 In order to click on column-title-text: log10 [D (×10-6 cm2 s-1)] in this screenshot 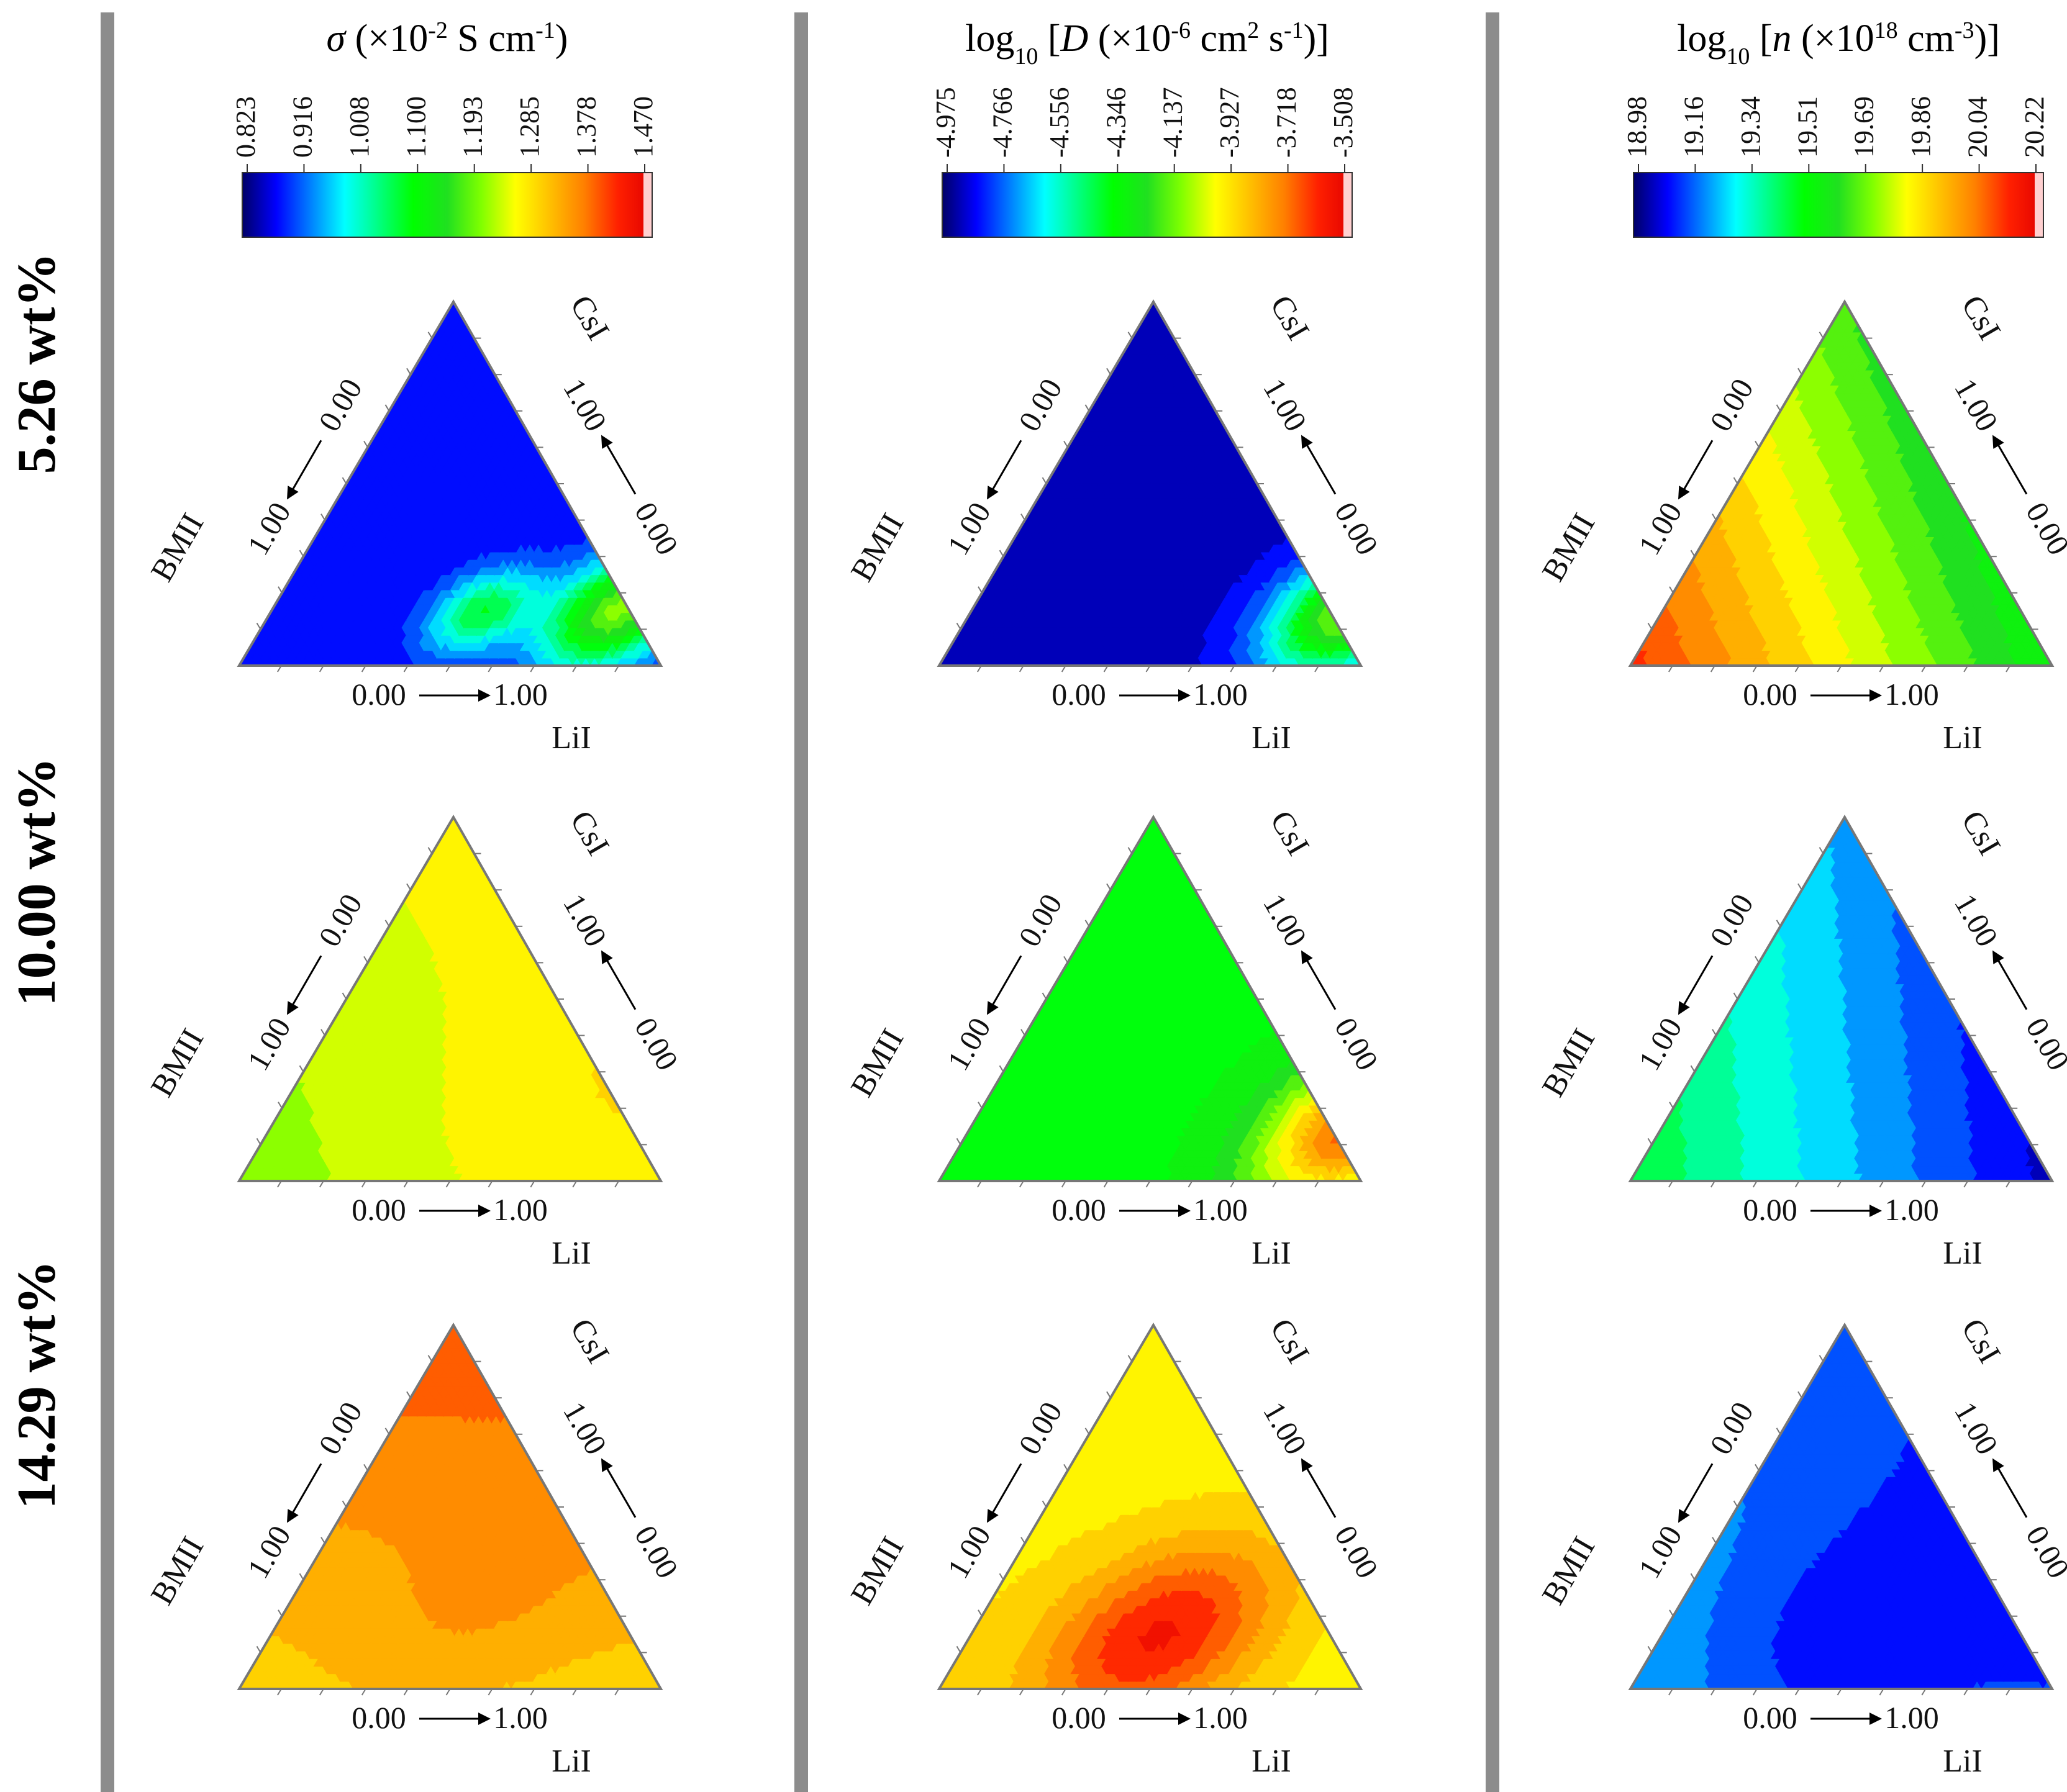, I will do `click(1147, 43)`.